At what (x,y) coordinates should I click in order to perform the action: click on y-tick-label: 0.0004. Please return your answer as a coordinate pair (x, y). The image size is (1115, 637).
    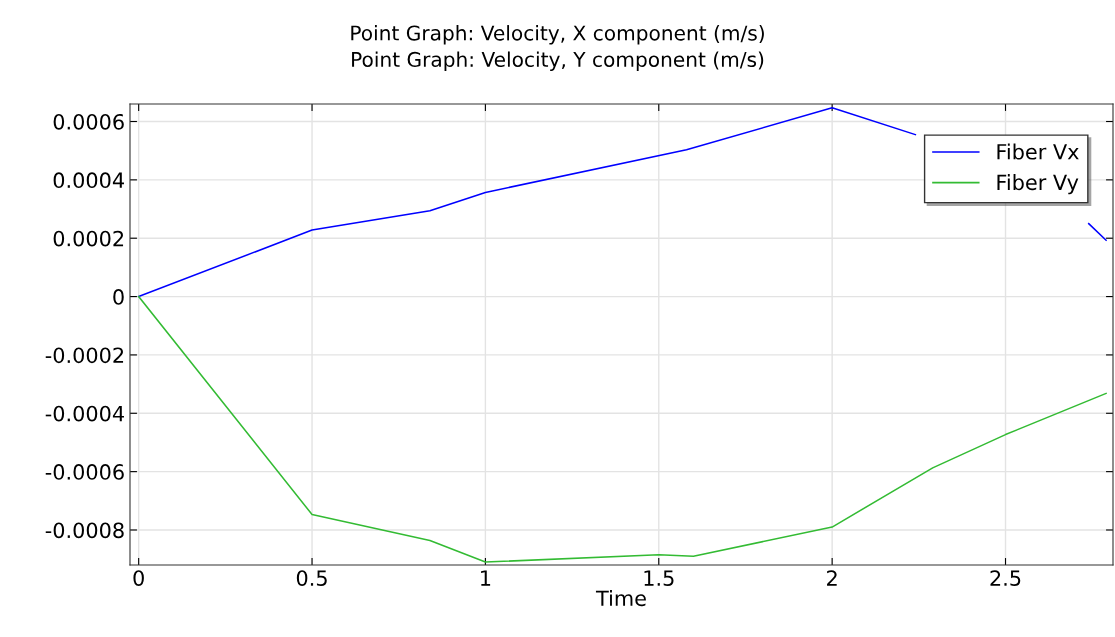
    Looking at the image, I should click on (88, 180).